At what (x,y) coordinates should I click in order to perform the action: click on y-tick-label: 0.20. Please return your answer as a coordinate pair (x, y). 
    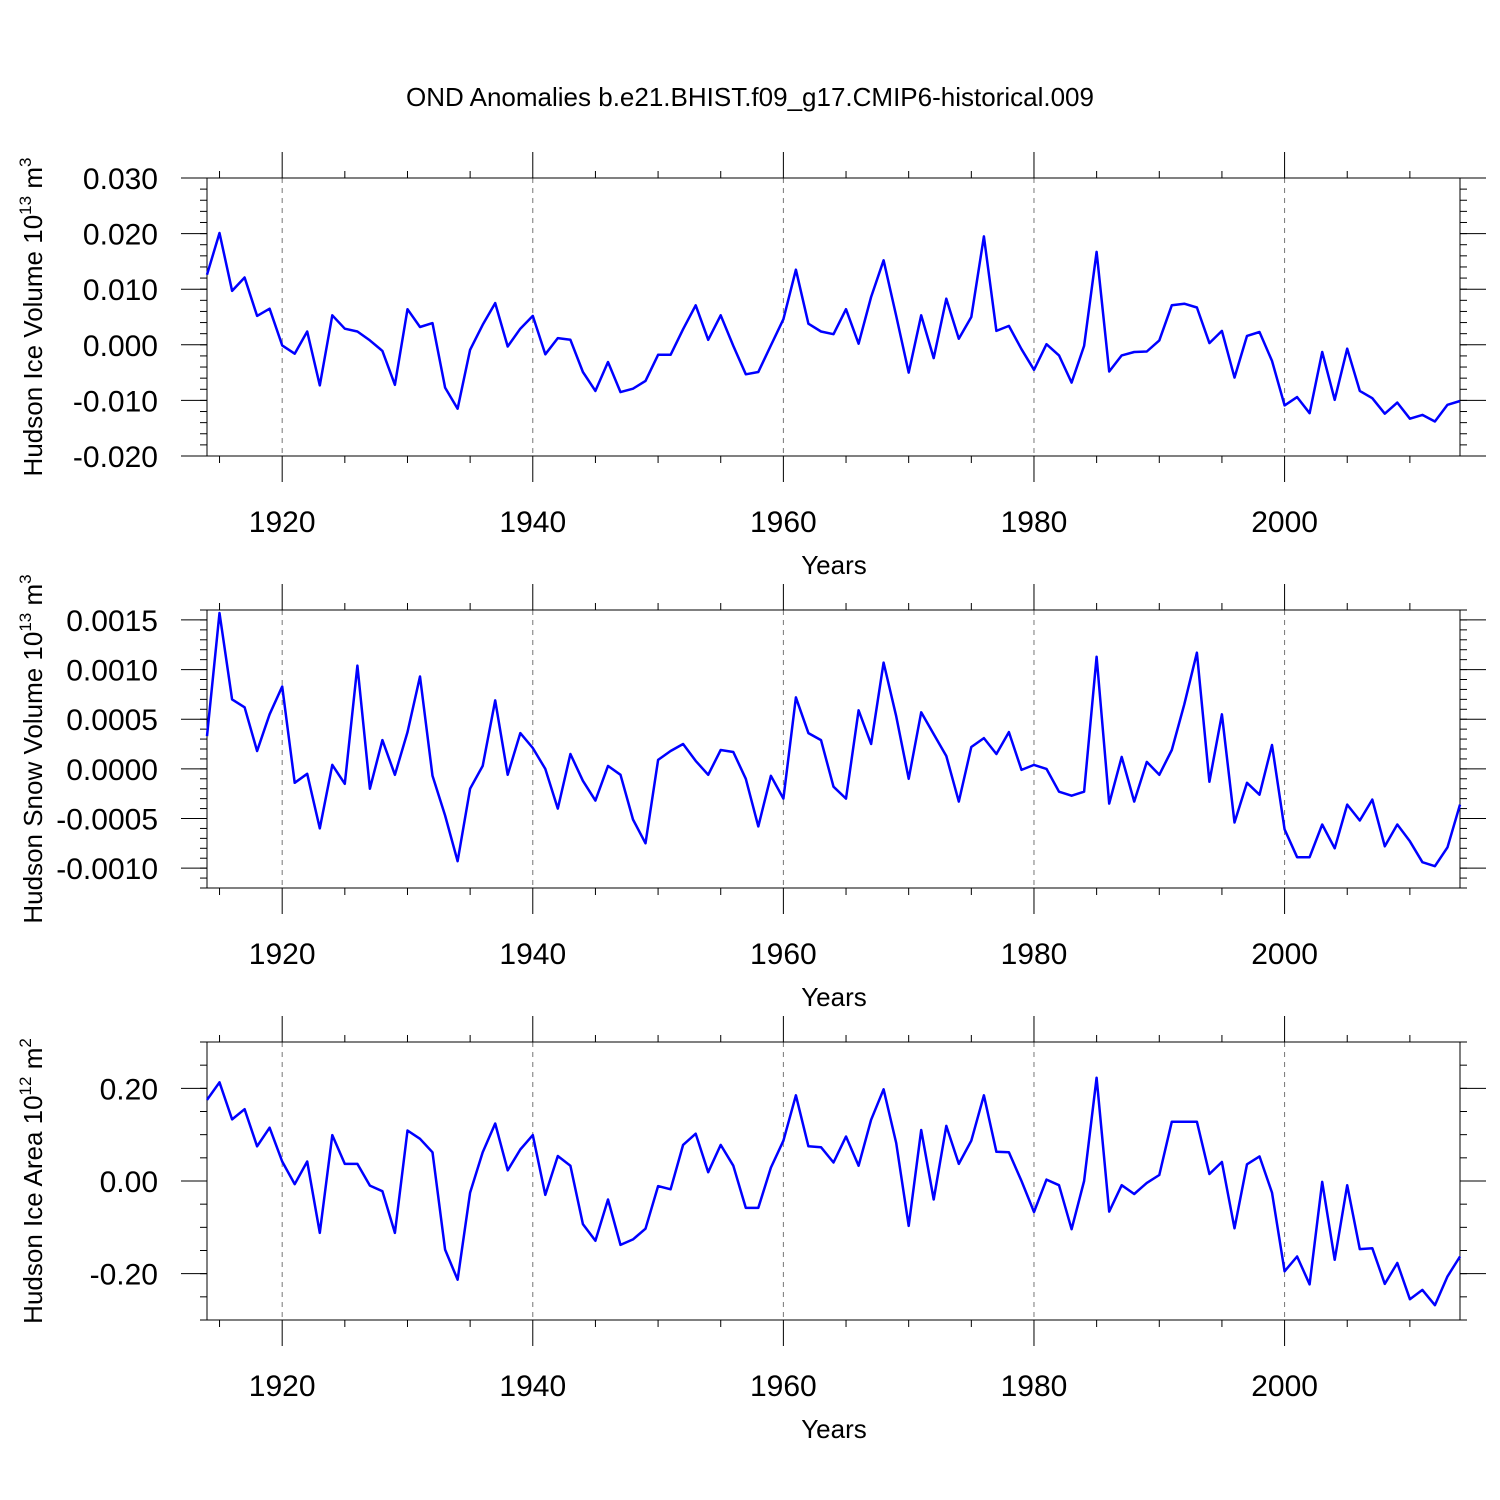
    Looking at the image, I should click on (129, 1089).